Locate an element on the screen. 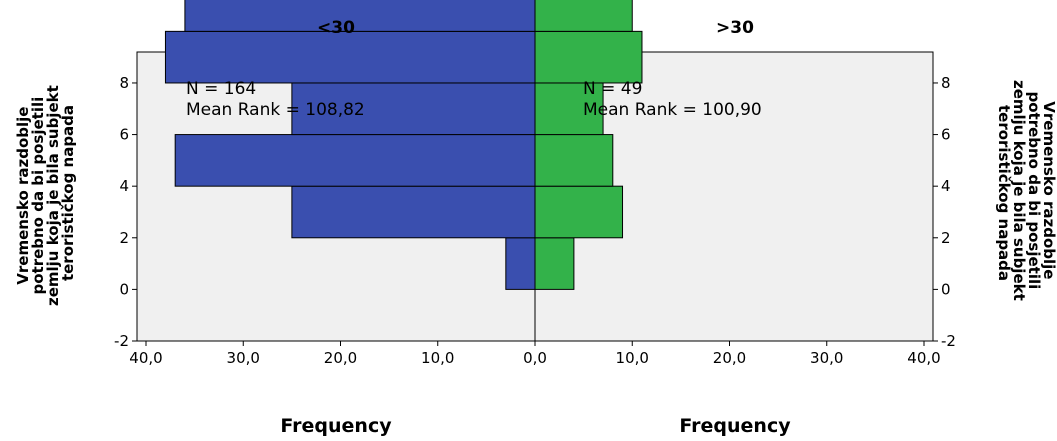 The width and height of the screenshot is (1057, 441). left-y-axis-title-line-4: terorističkog napada is located at coordinates (68, 193).